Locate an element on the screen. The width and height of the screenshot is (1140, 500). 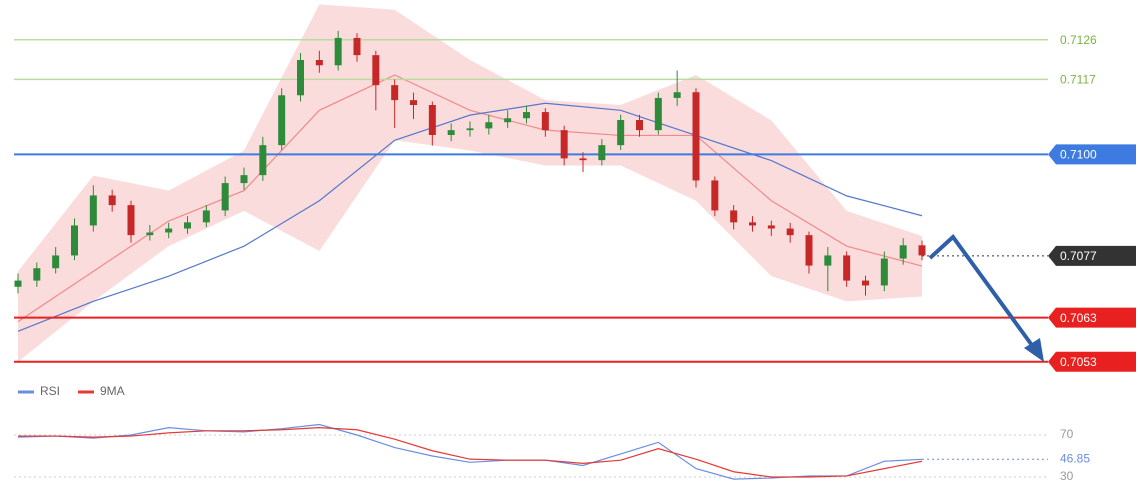
level-label: 0.7077 is located at coordinates (1078, 256).